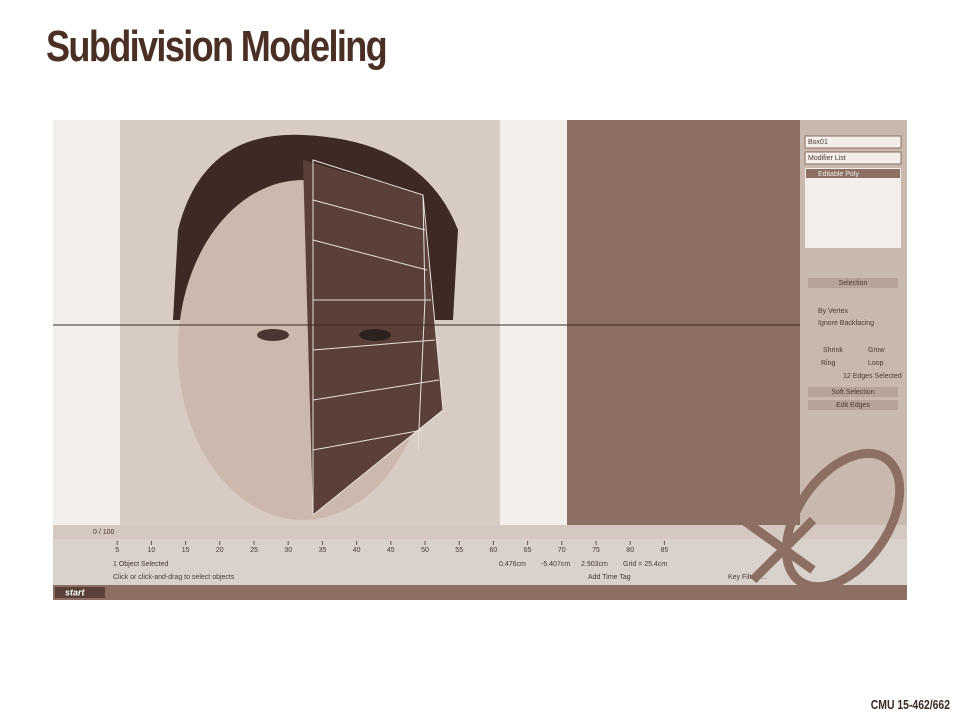  I want to click on timeline-tick-label: 5, so click(117, 550).